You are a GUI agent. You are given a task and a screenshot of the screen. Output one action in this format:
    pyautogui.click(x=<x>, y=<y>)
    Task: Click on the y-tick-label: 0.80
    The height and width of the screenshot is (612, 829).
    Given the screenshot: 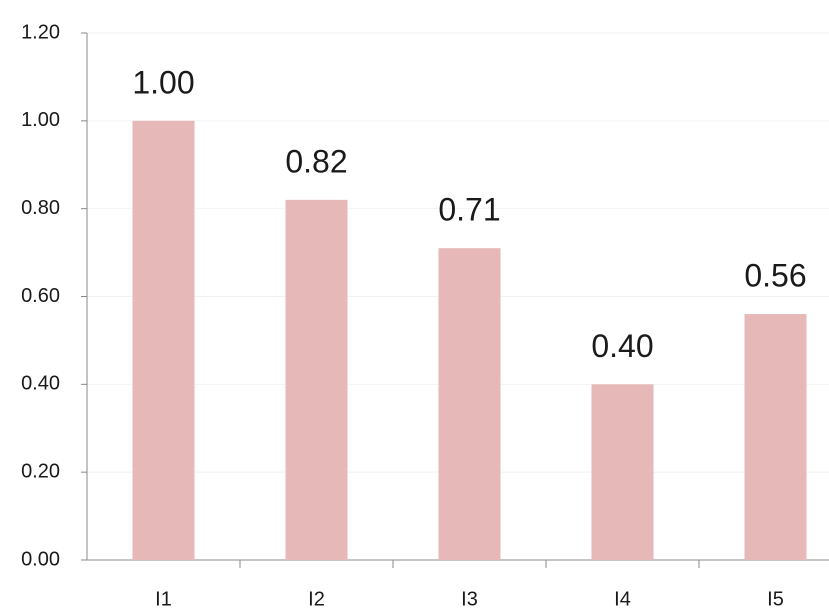 What is the action you would take?
    pyautogui.click(x=40, y=208)
    